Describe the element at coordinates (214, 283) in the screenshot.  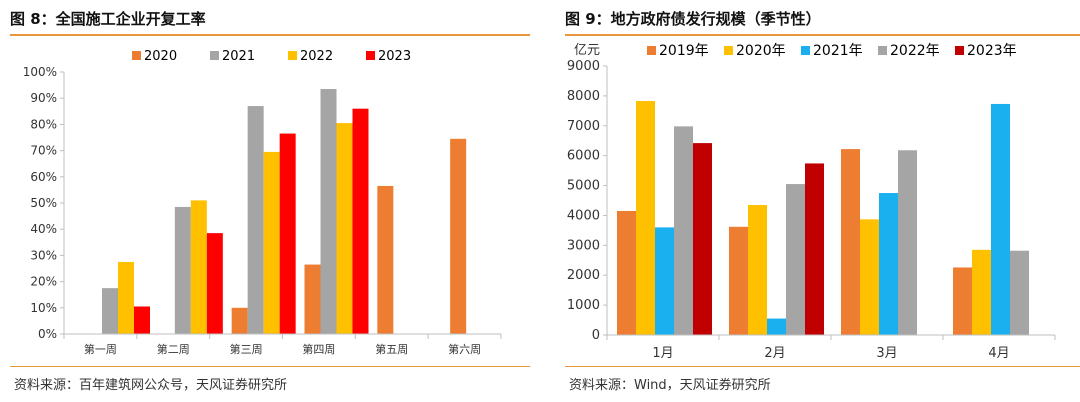
I see `bar-2023-第二周` at that location.